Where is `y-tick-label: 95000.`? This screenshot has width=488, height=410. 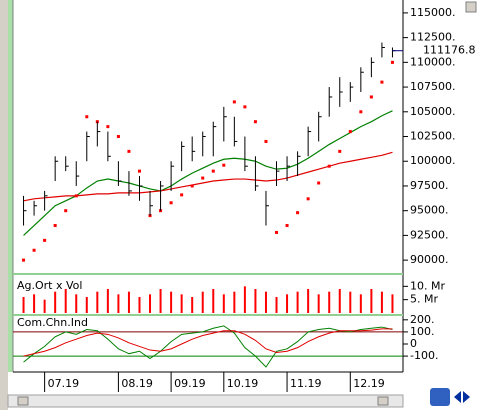 y-tick-label: 95000. is located at coordinates (429, 210).